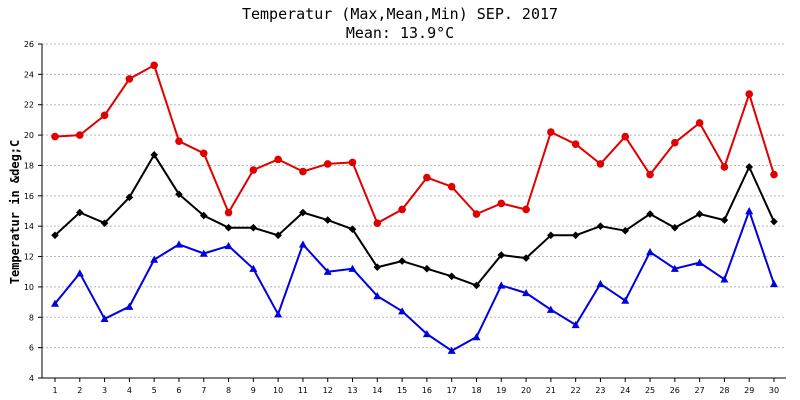 This screenshot has width=800, height=400. Describe the element at coordinates (29, 105) in the screenshot. I see `y-tick-label: 22` at that location.